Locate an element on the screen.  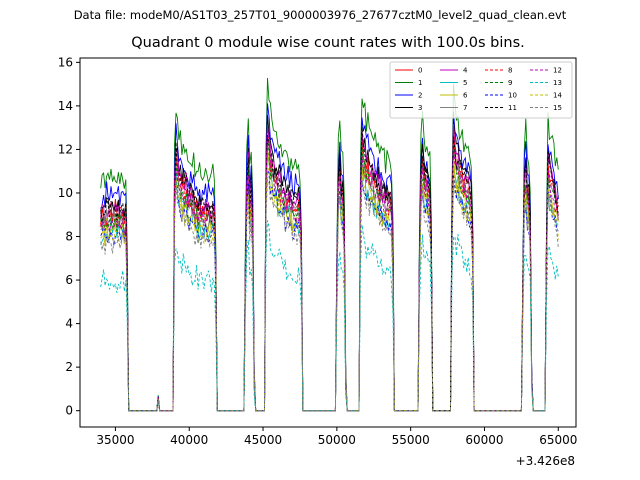
y-tick-label: 14 is located at coordinates (65, 106).